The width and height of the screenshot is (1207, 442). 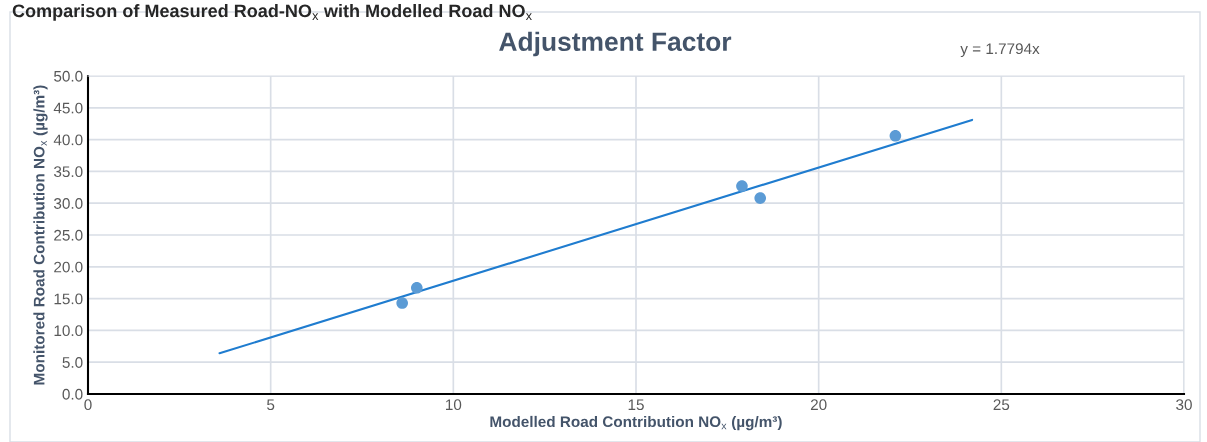 I want to click on y-tick-label: 15.0, so click(x=68, y=299).